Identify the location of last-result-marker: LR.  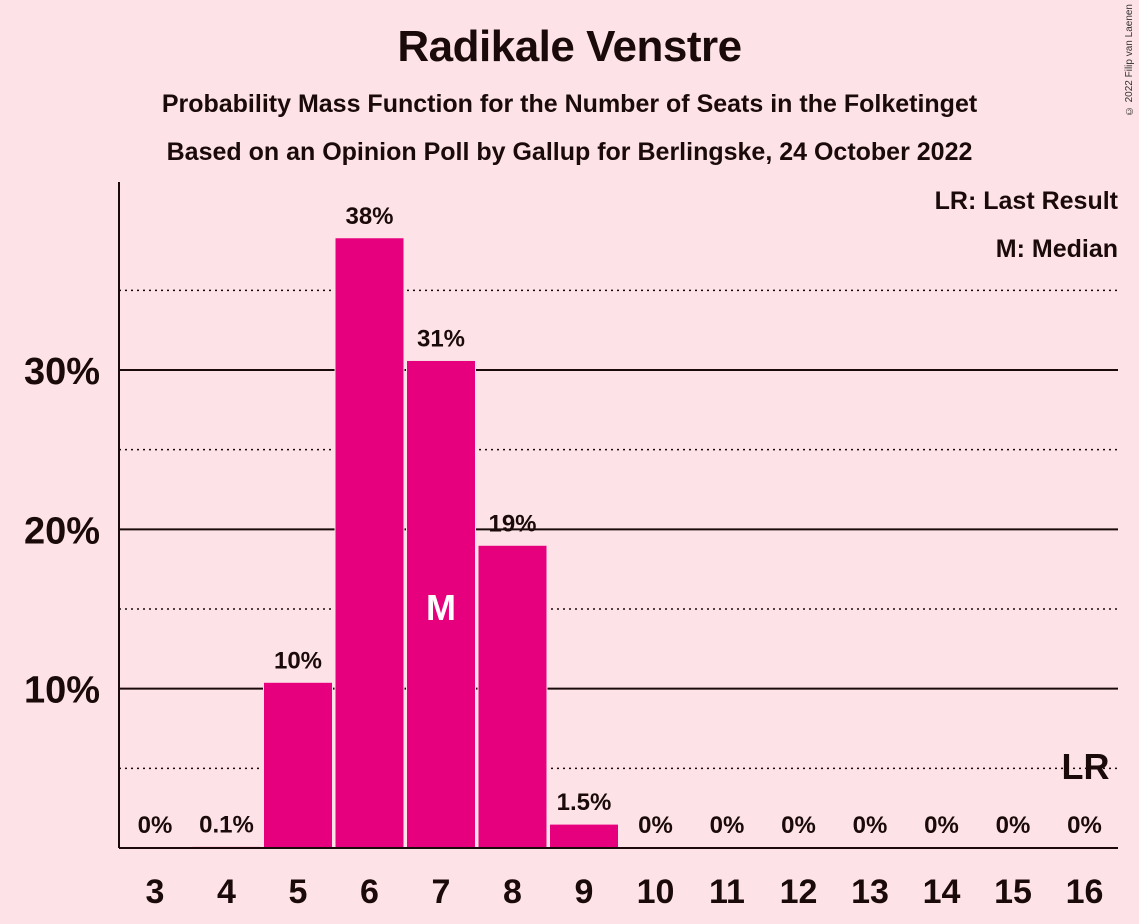
(1086, 766).